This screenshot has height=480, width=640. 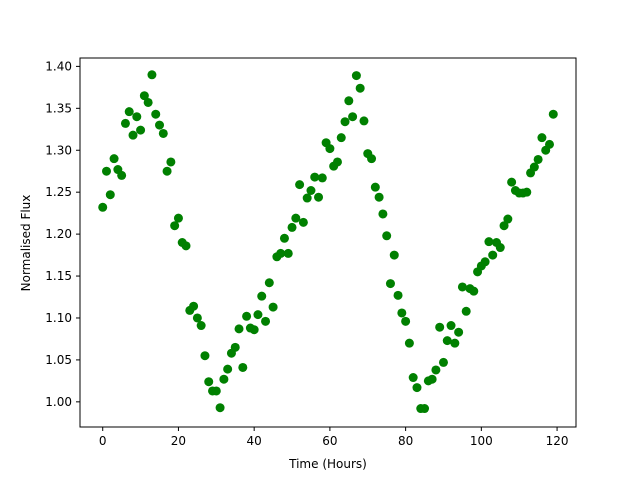 I want to click on y-tick-label: 1.15, so click(x=58, y=276).